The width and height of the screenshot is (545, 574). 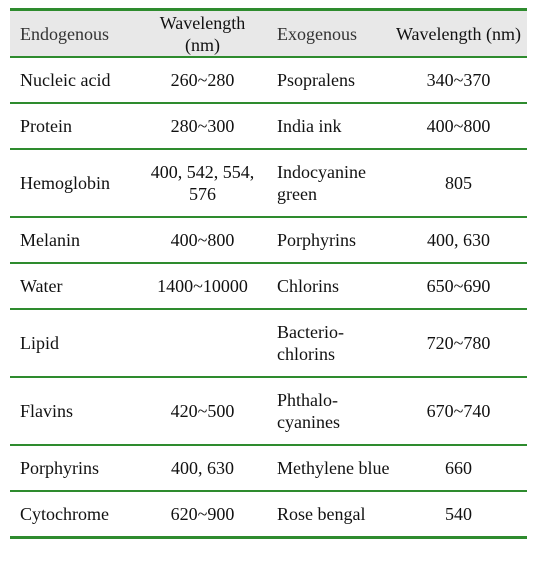 I want to click on table-cell: Flavins, so click(x=77, y=410).